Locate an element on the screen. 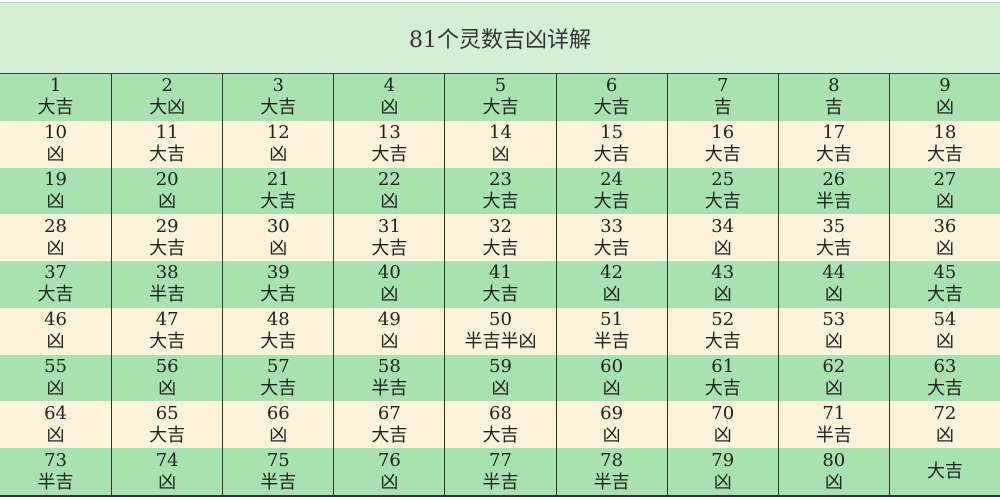  cell-fortune: 半吉半凶 is located at coordinates (500, 342).